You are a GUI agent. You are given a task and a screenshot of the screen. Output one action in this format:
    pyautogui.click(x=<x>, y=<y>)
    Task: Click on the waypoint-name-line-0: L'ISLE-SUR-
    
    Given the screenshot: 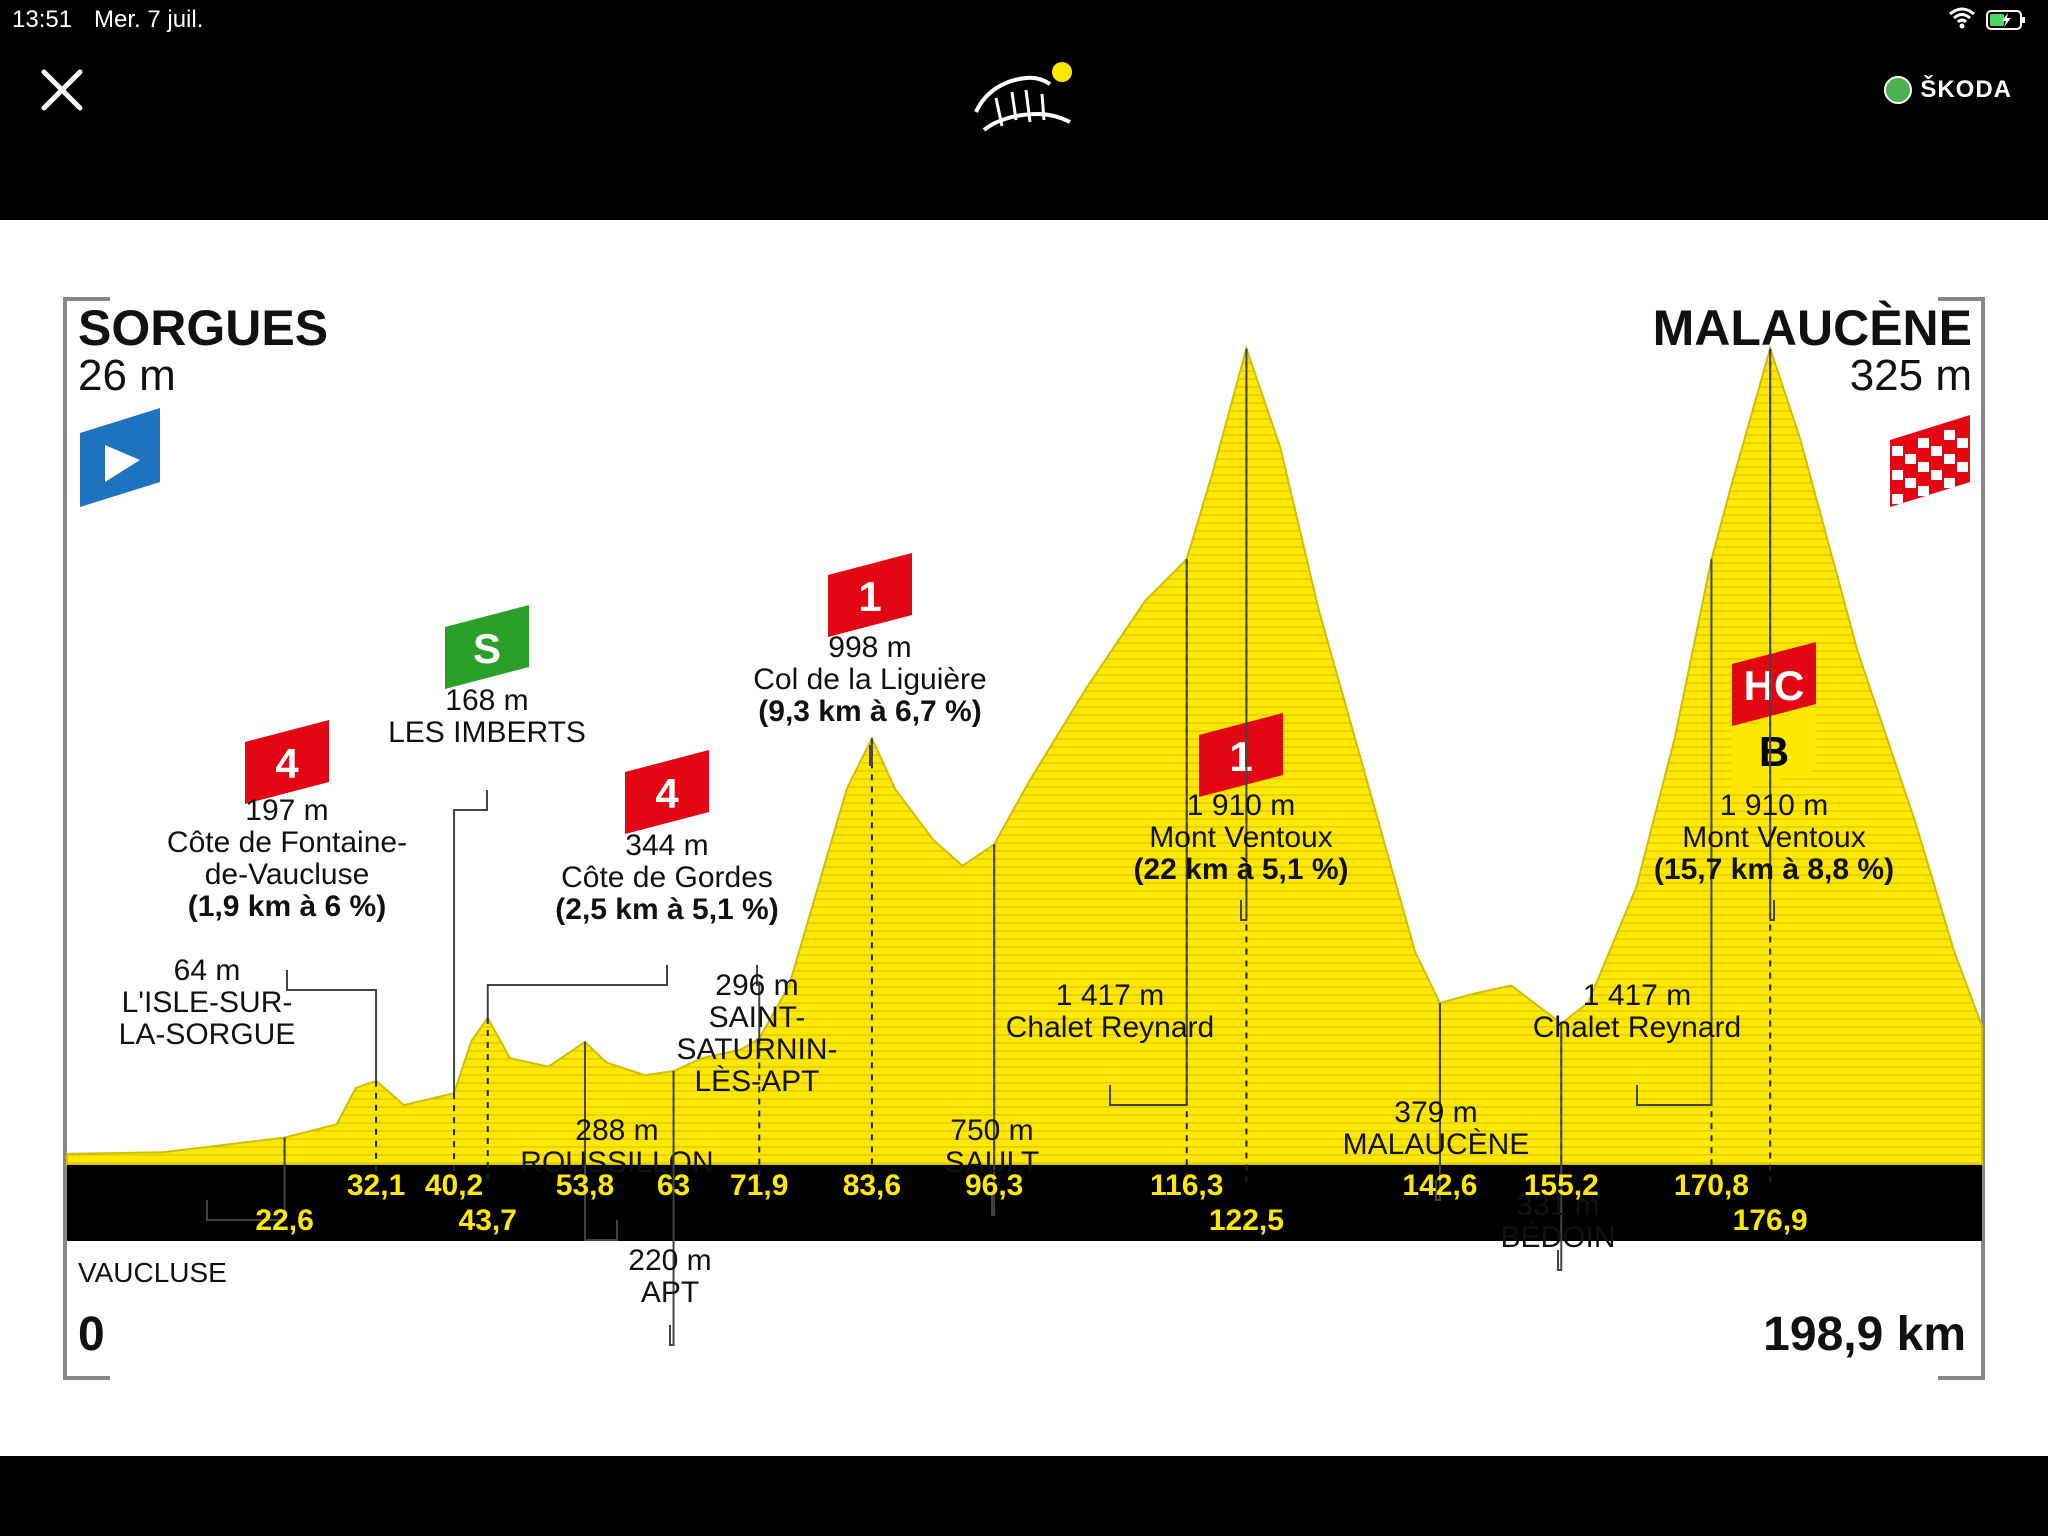 What is the action you would take?
    pyautogui.click(x=207, y=1002)
    